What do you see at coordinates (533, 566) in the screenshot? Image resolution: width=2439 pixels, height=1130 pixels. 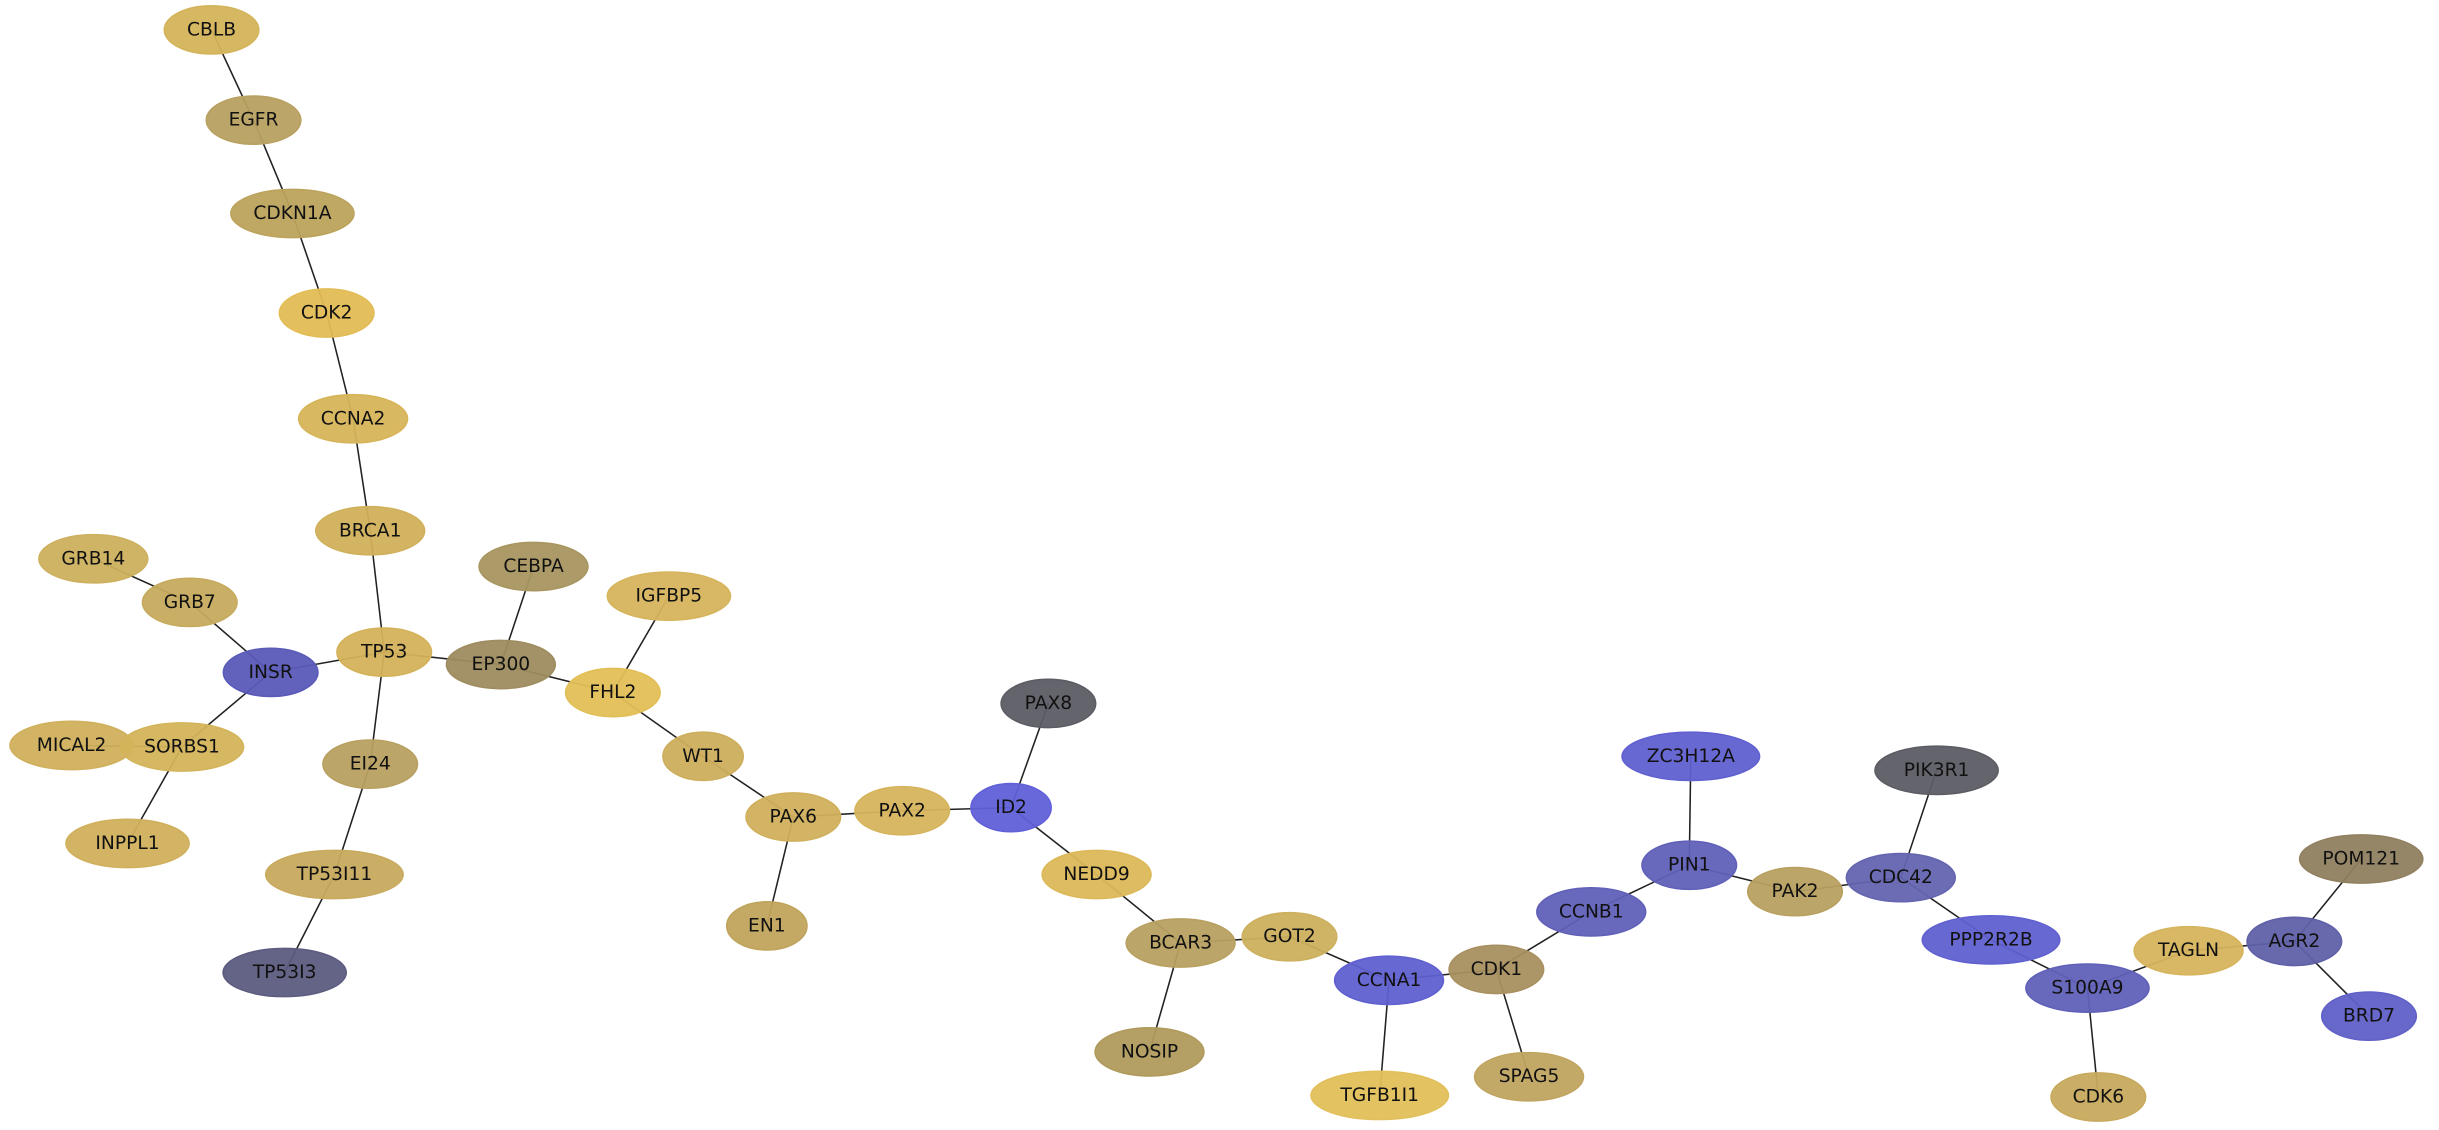 I see `node-label: CEBPA` at bounding box center [533, 566].